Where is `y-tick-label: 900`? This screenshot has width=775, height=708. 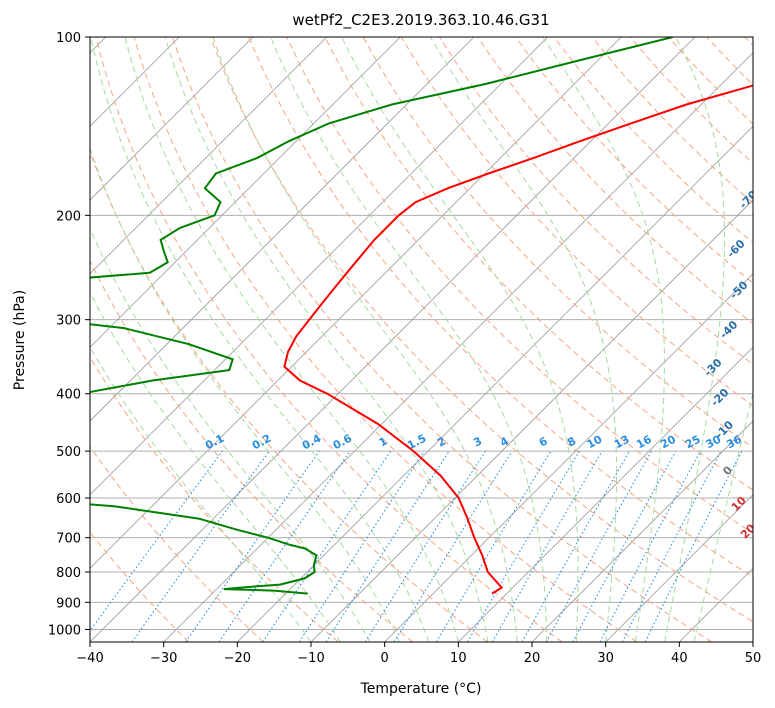 y-tick-label: 900 is located at coordinates (68, 603).